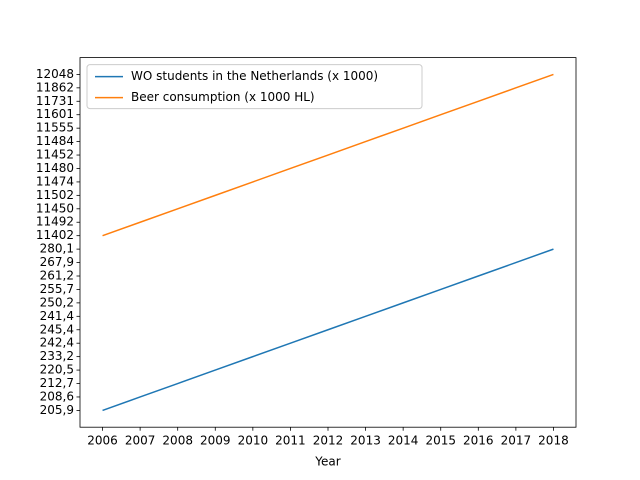  Describe the element at coordinates (55, 208) in the screenshot. I see `y-tick-label: 11450` at that location.